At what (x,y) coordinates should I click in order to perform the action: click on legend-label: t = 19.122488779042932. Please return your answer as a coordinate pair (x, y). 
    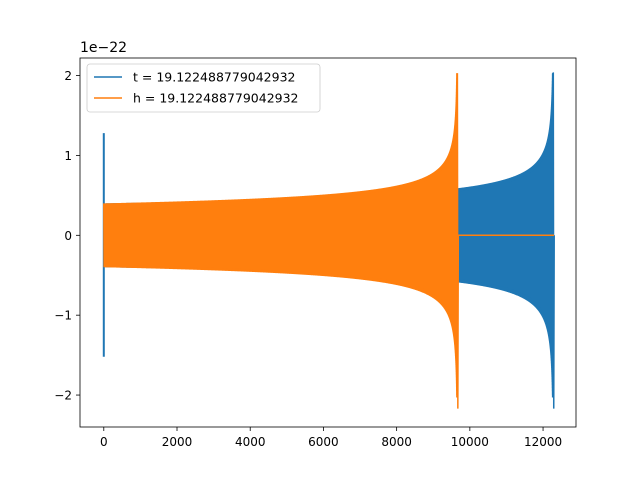
    Looking at the image, I should click on (214, 77).